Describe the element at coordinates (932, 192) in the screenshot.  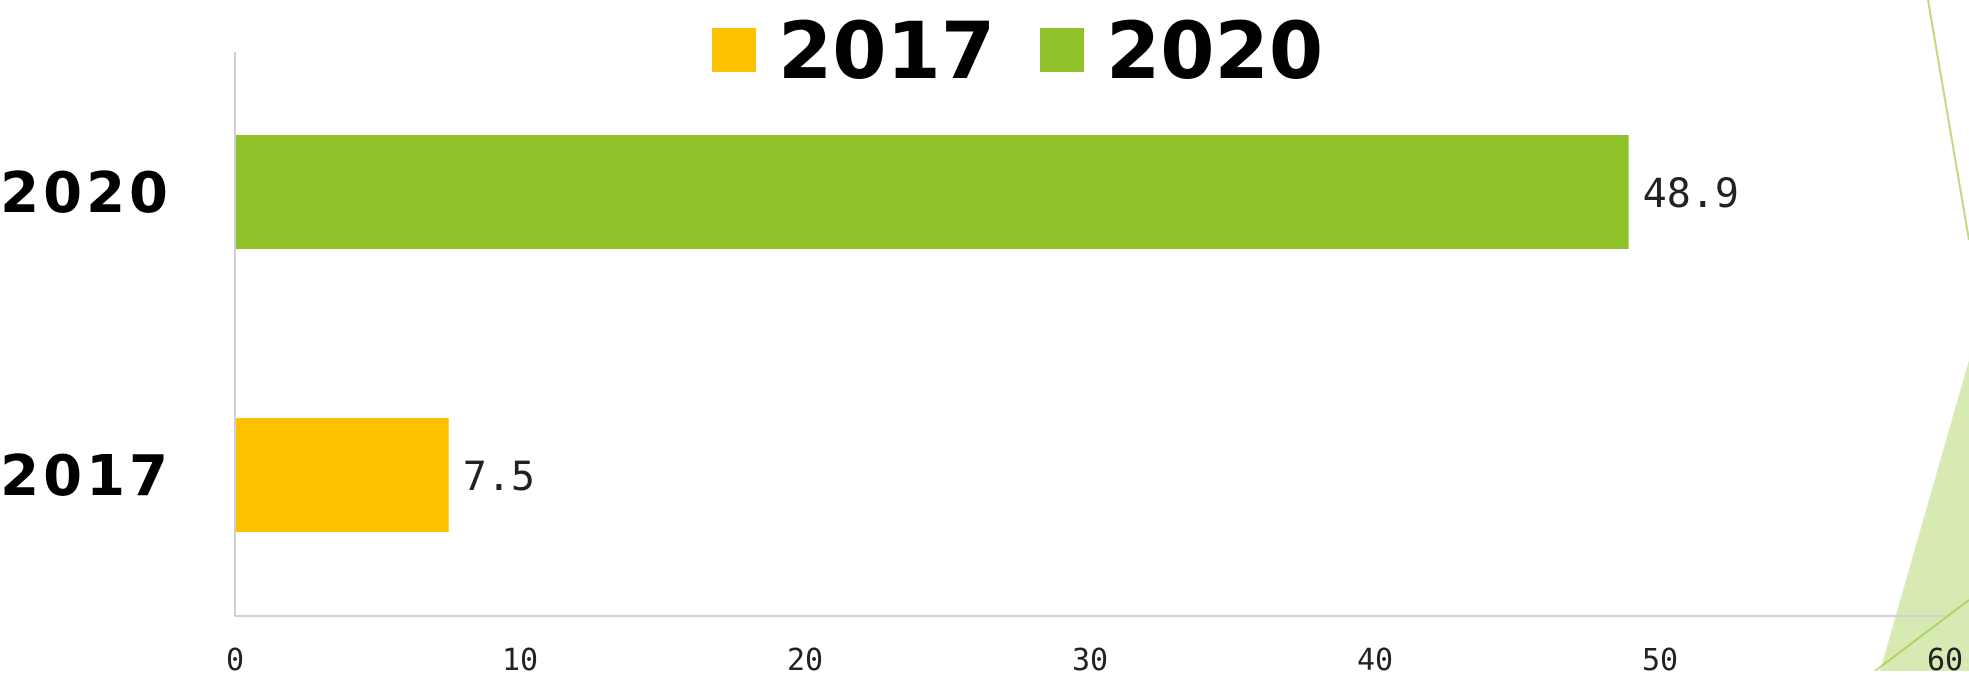
I see `bar-2020` at that location.